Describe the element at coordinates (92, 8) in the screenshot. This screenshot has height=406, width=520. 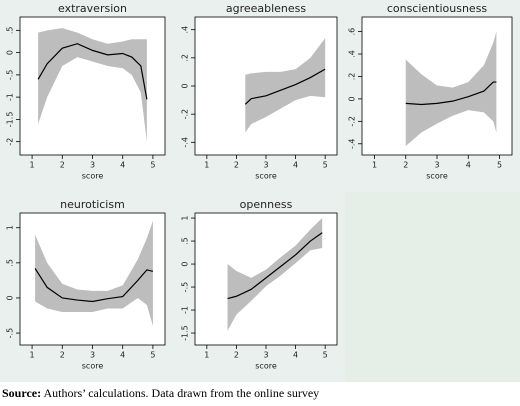
I see `panel-title: extraversion` at that location.